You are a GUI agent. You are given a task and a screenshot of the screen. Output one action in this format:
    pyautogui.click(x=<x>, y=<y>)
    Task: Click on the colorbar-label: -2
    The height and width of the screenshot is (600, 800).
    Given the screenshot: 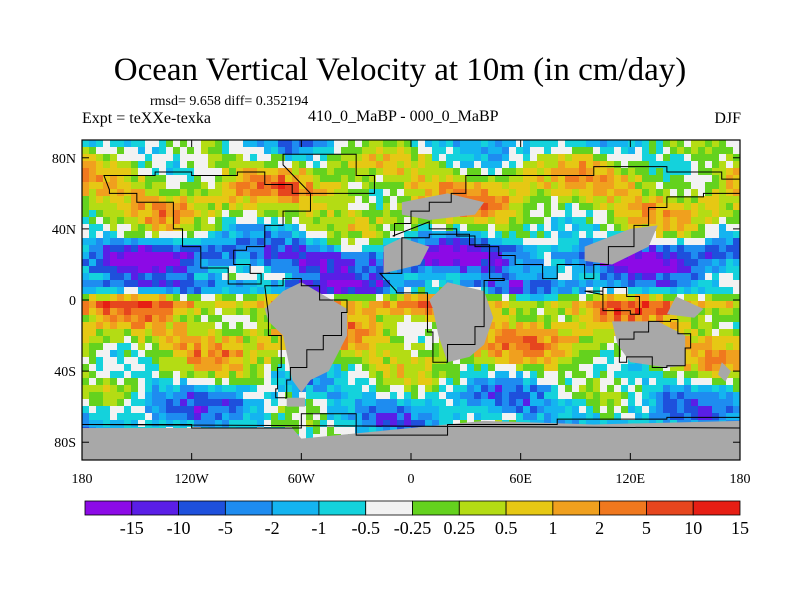 What is the action you would take?
    pyautogui.click(x=272, y=528)
    